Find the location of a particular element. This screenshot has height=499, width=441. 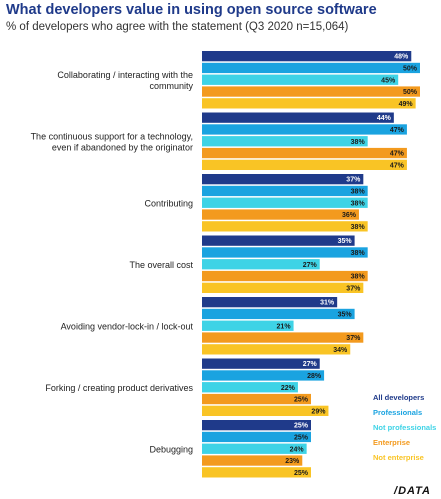

category-label: Avoiding vendor-lock-in / lock-out is located at coordinates (127, 327).